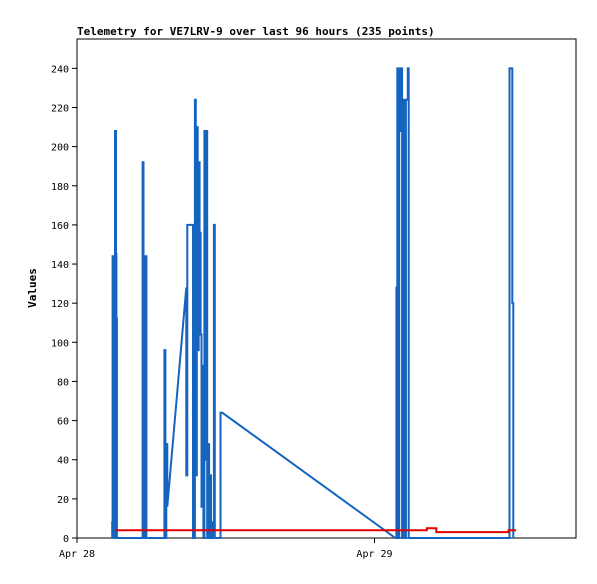  What do you see at coordinates (60, 69) in the screenshot?
I see `y-tick-label: 240` at bounding box center [60, 69].